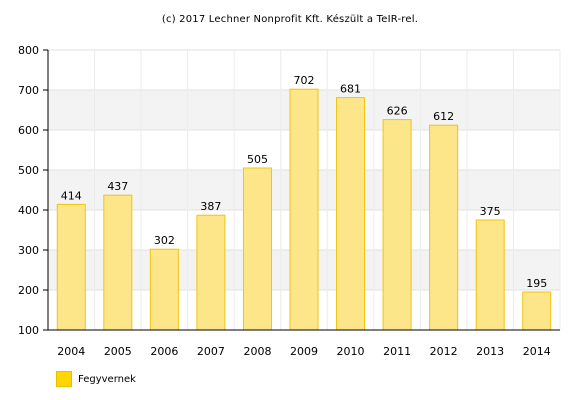 Image resolution: width=580 pixels, height=400 pixels. What do you see at coordinates (490, 351) in the screenshot?
I see `x-tick-label: 2013` at bounding box center [490, 351].